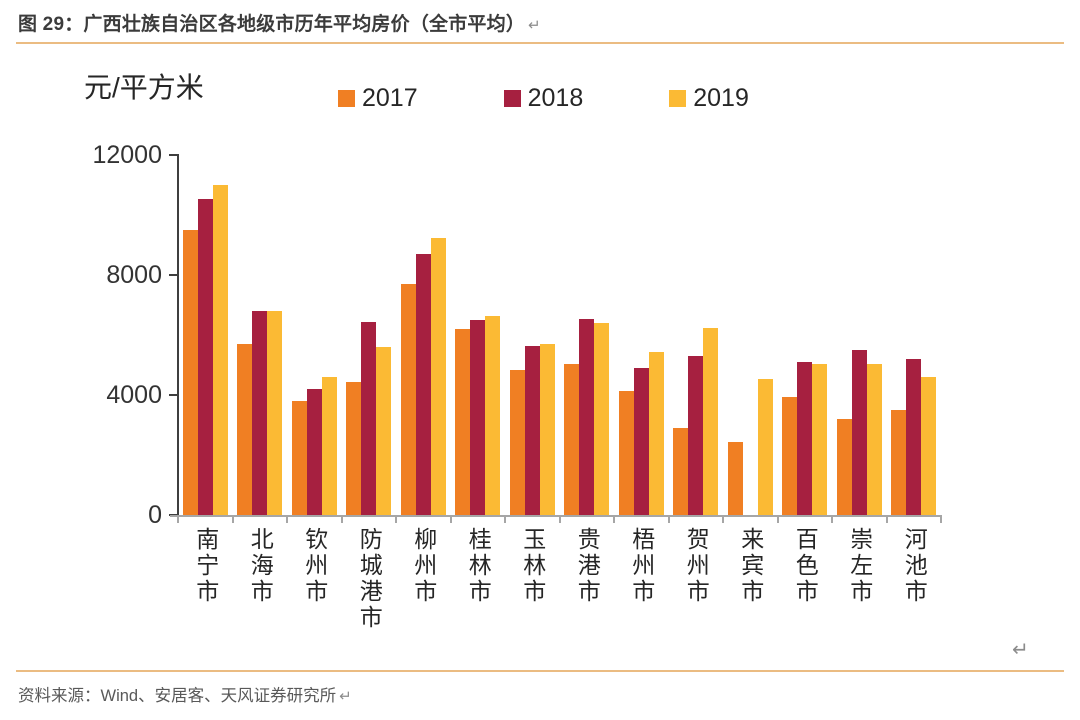 Image resolution: width=1080 pixels, height=720 pixels. I want to click on x-axis-label-防城港市: 防城港市, so click(369, 579).